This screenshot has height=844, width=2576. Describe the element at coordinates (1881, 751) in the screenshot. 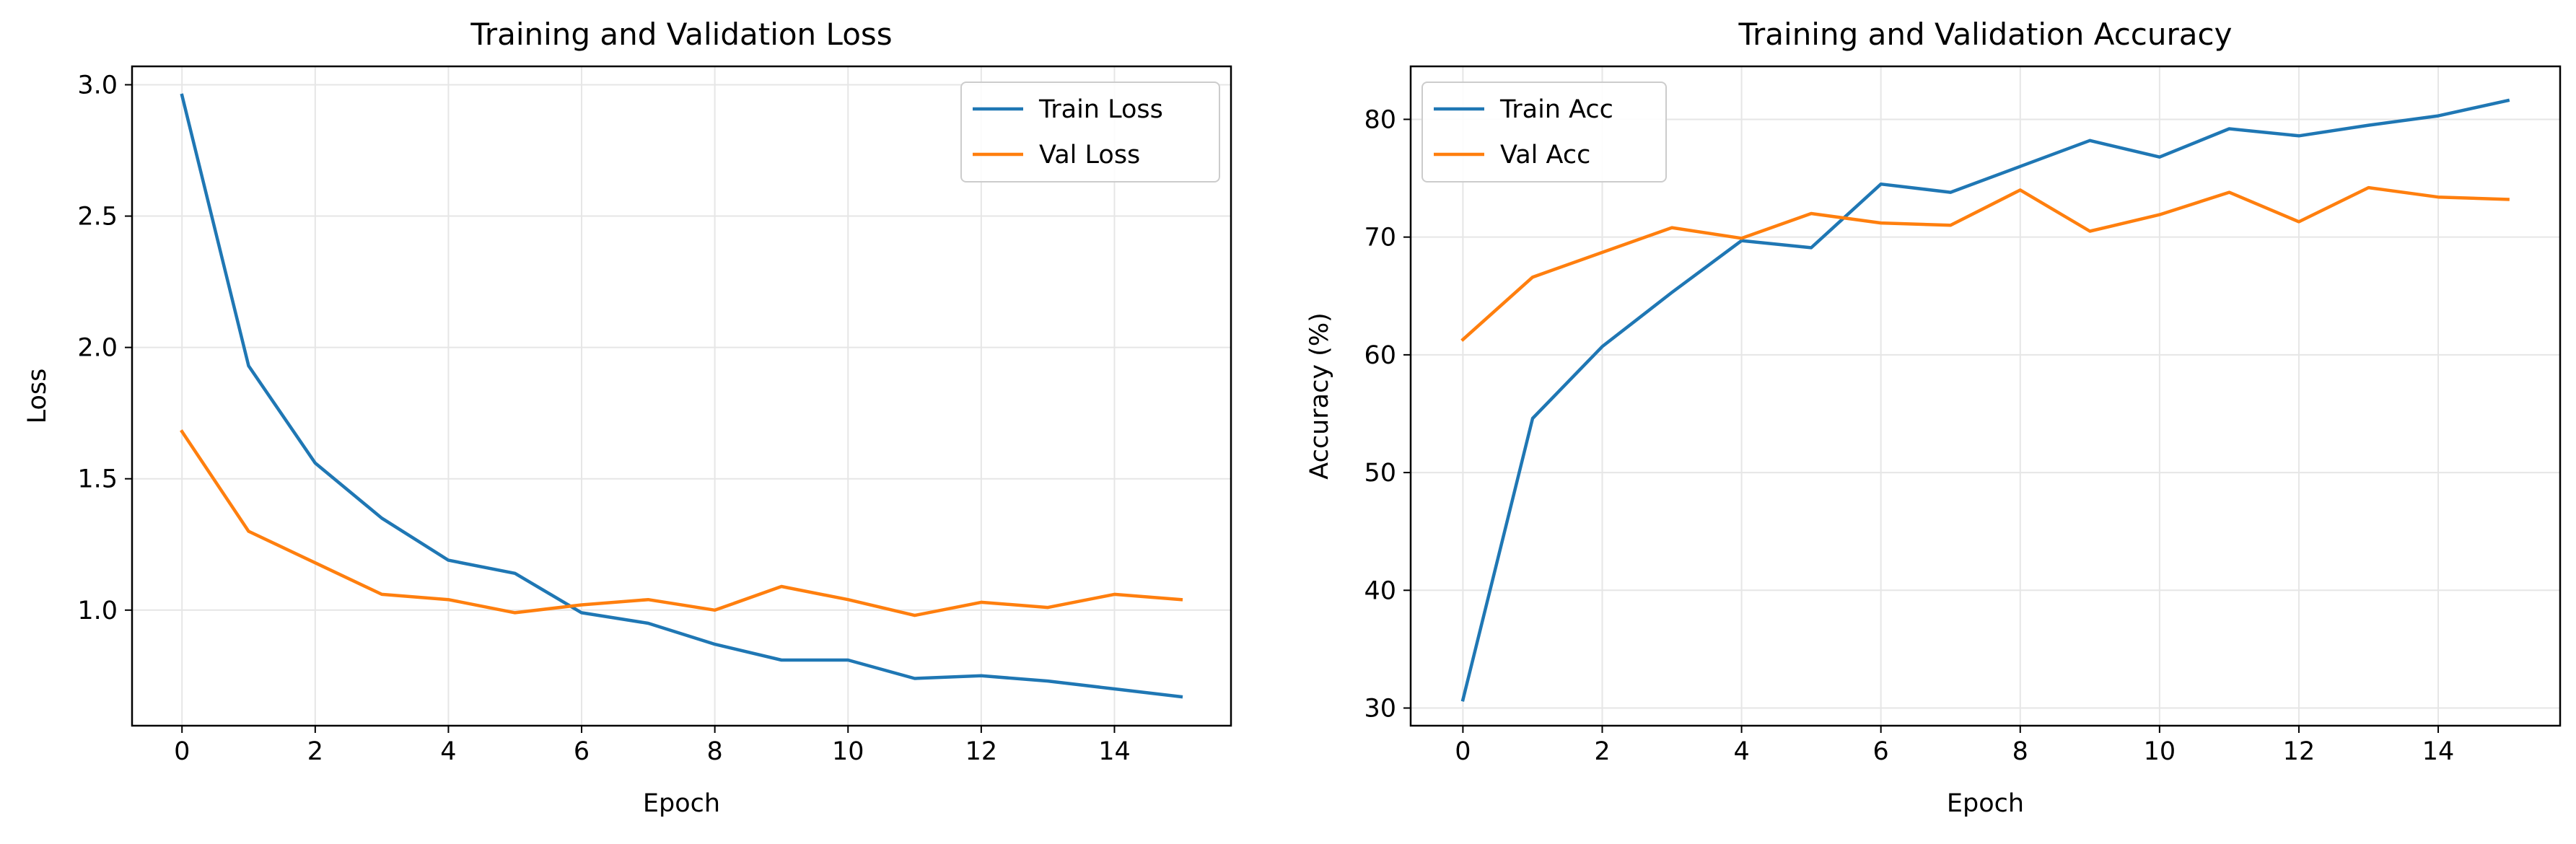

I see `accuracy-x-tick-label: 6` at that location.